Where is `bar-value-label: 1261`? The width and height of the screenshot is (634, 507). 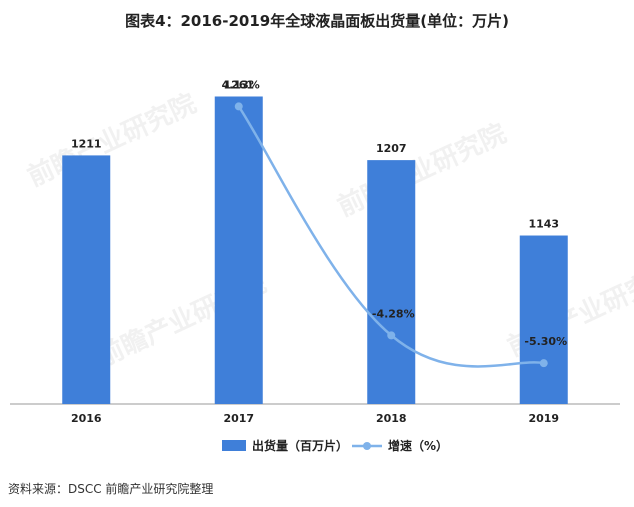
bar-value-label: 1261 is located at coordinates (238, 84).